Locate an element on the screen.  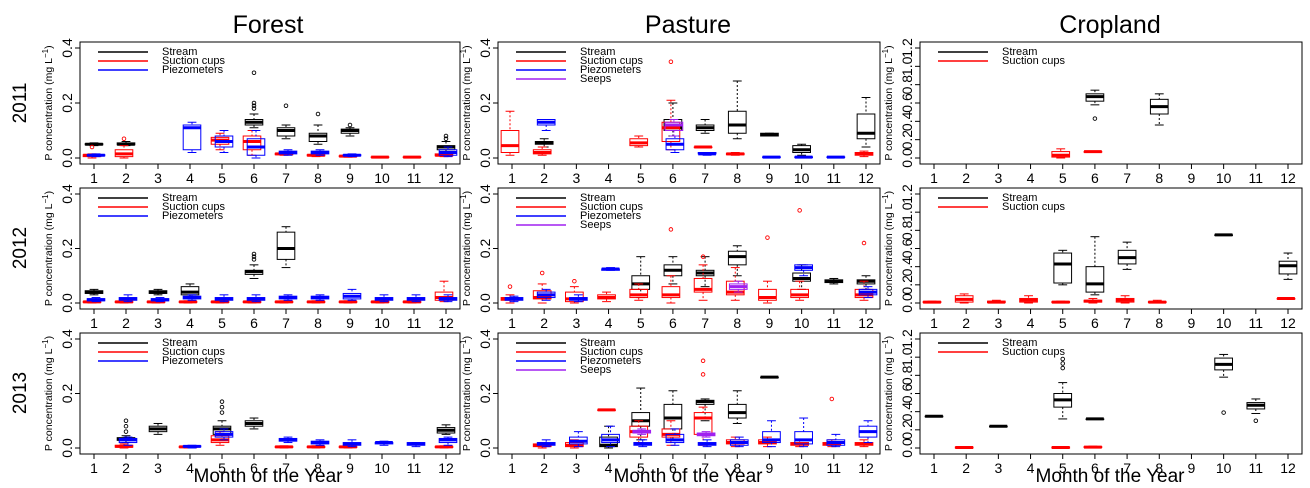
box is located at coordinates (737, 122).